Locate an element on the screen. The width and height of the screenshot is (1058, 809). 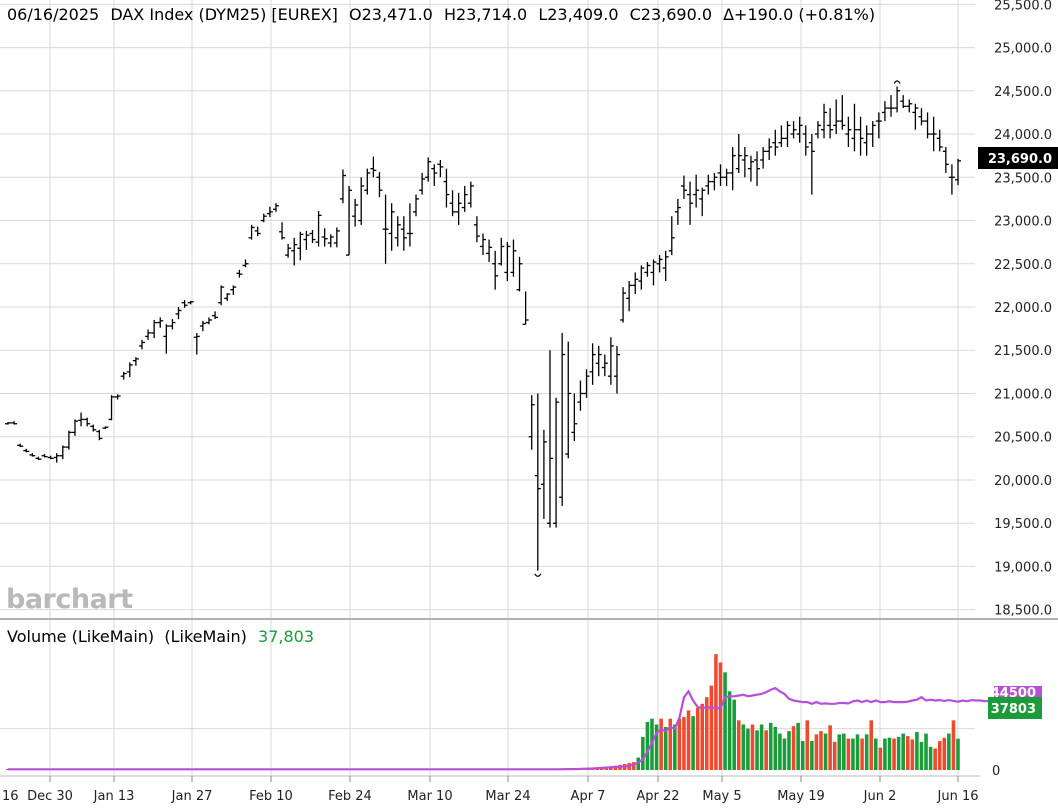
x-tick-label: Mar 10 is located at coordinates (429, 796).